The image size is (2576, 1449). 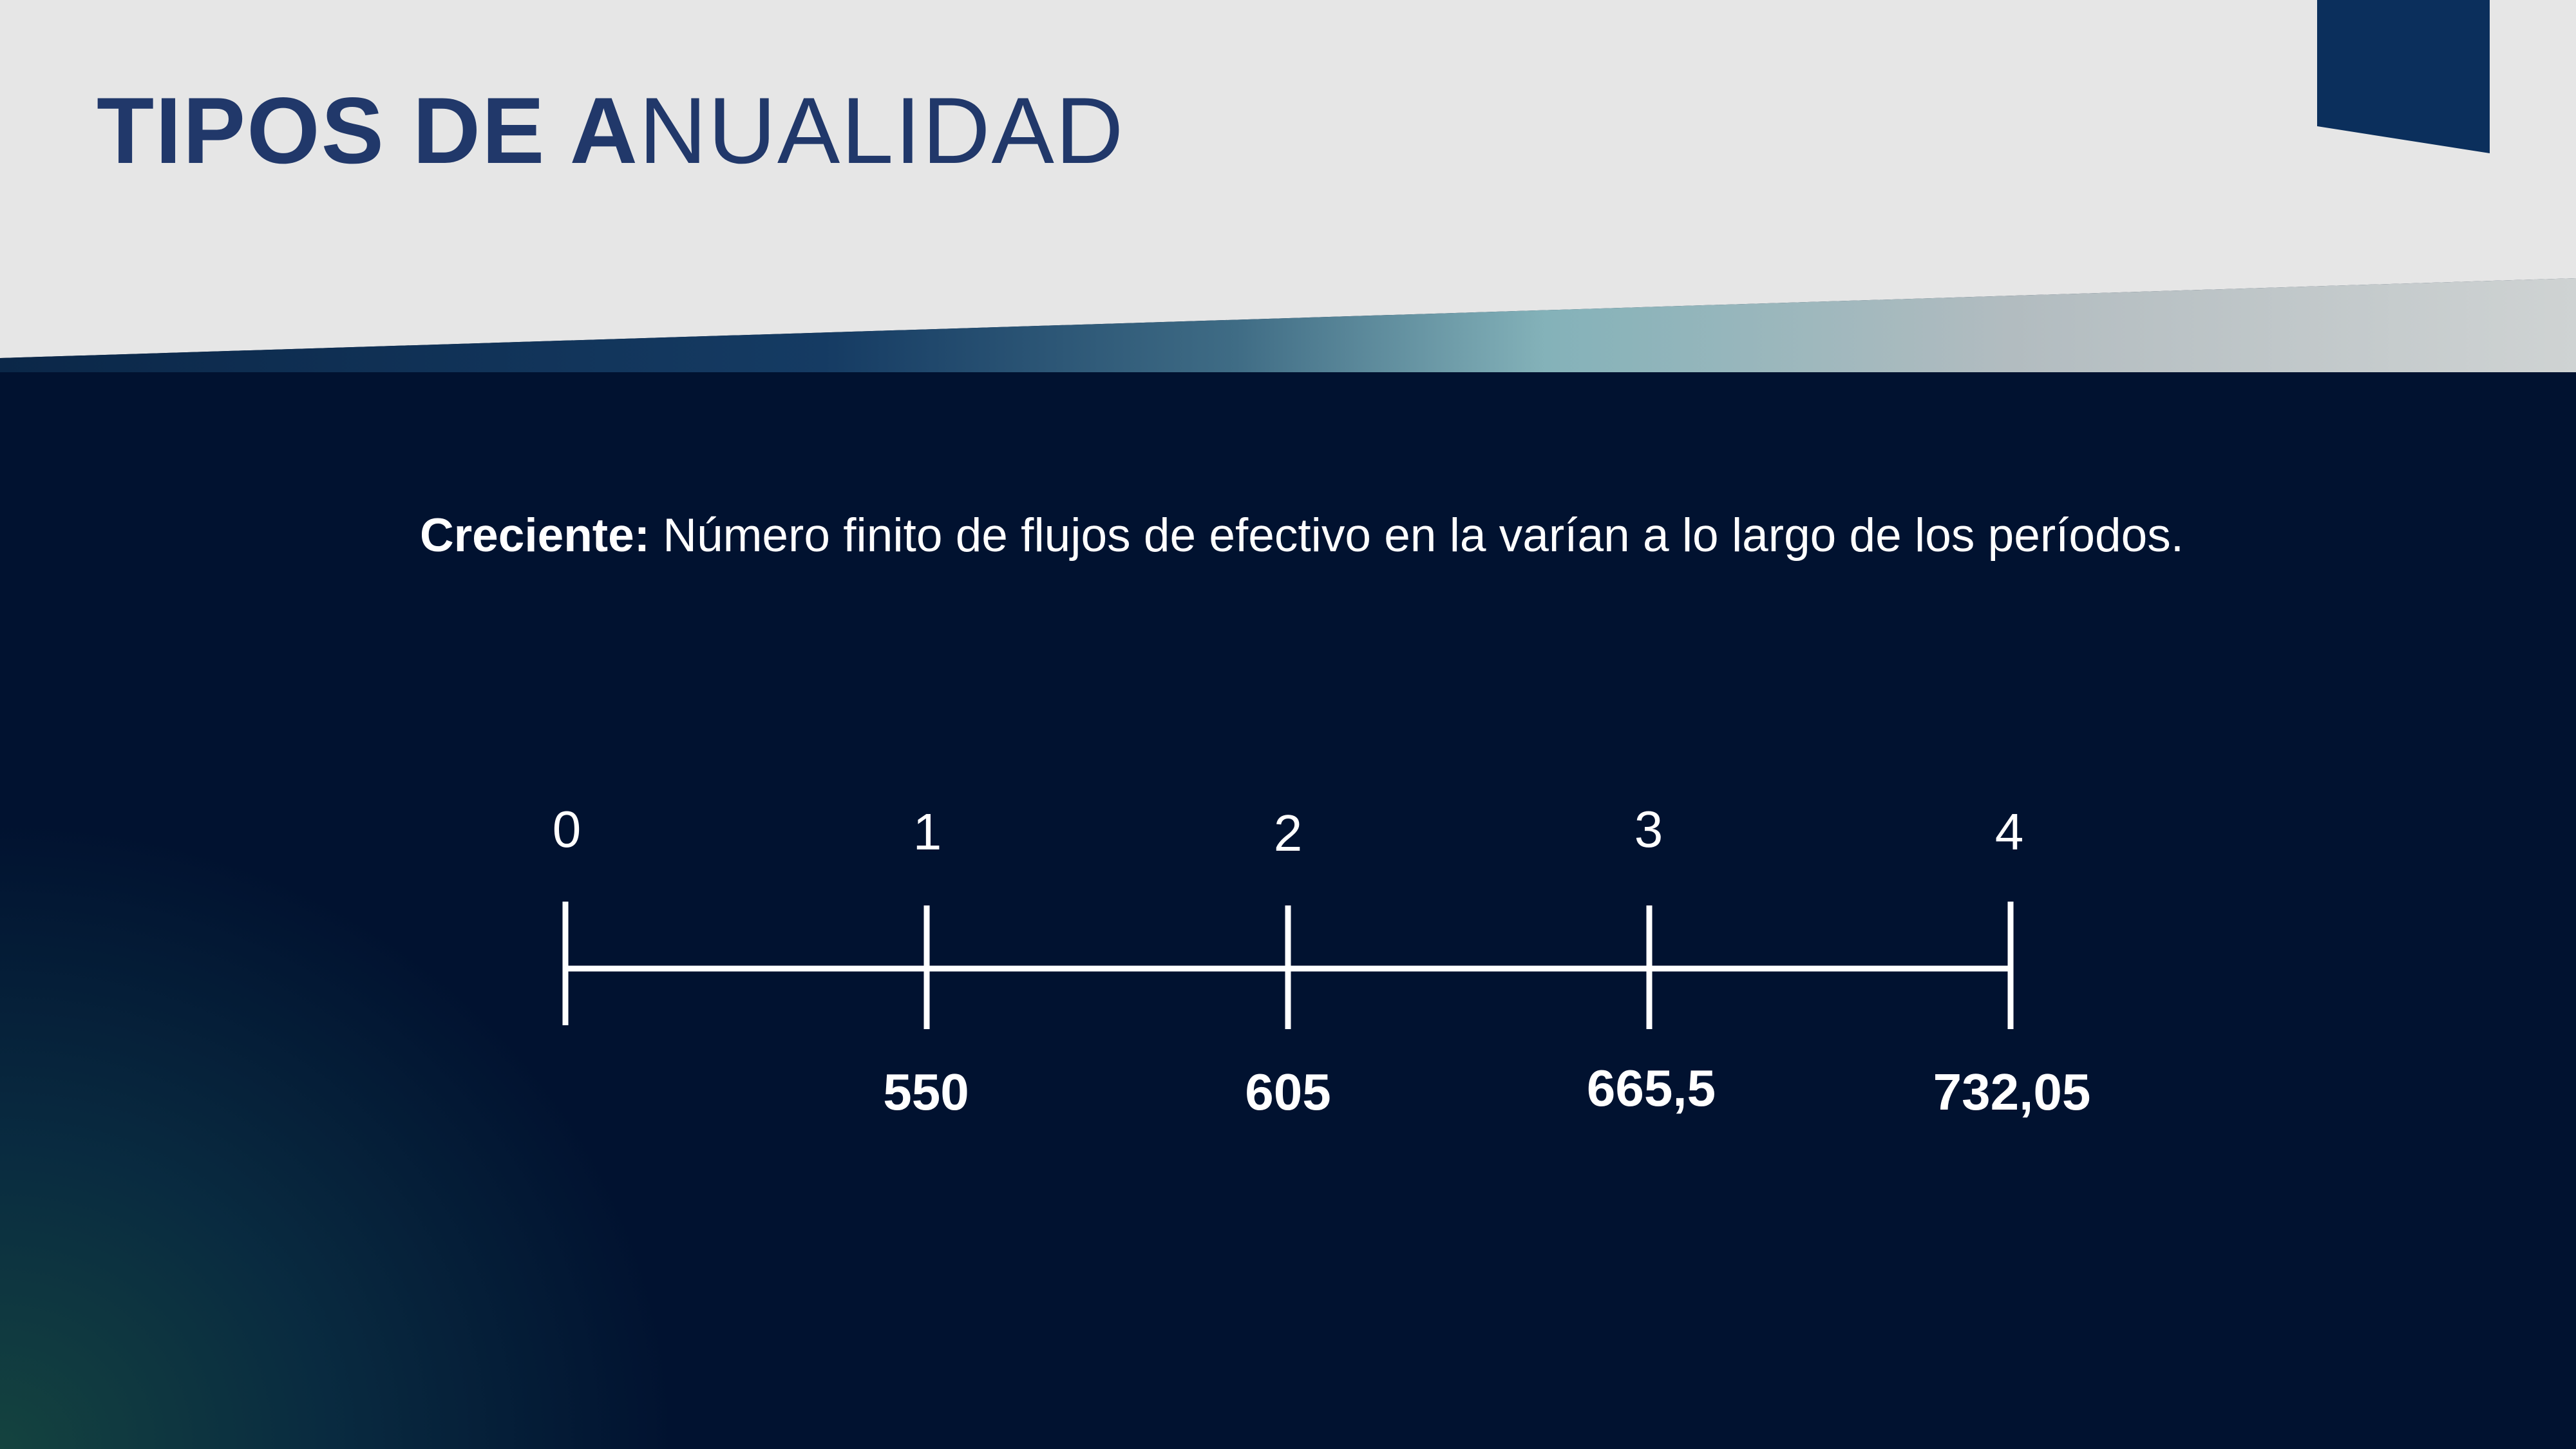 What do you see at coordinates (2009, 831) in the screenshot?
I see `period-label-4: 4` at bounding box center [2009, 831].